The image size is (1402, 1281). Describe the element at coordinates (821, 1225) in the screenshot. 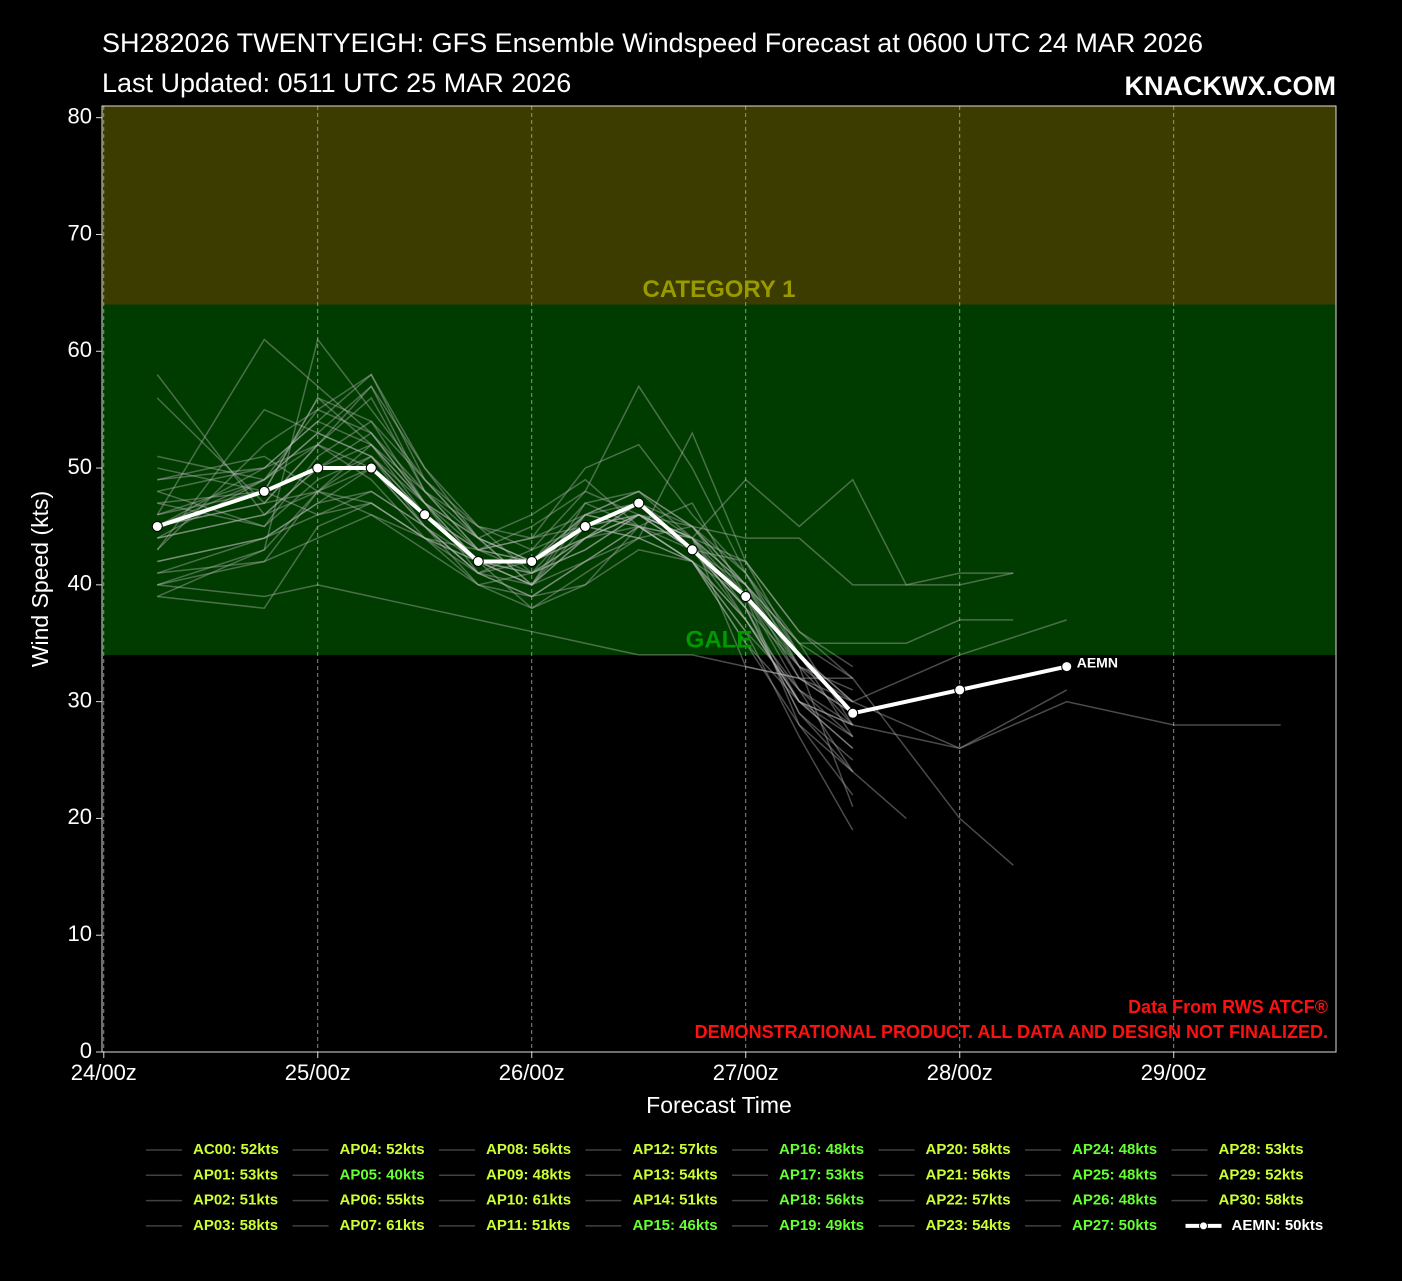

I see `legend-label: AP19: 49kts` at that location.